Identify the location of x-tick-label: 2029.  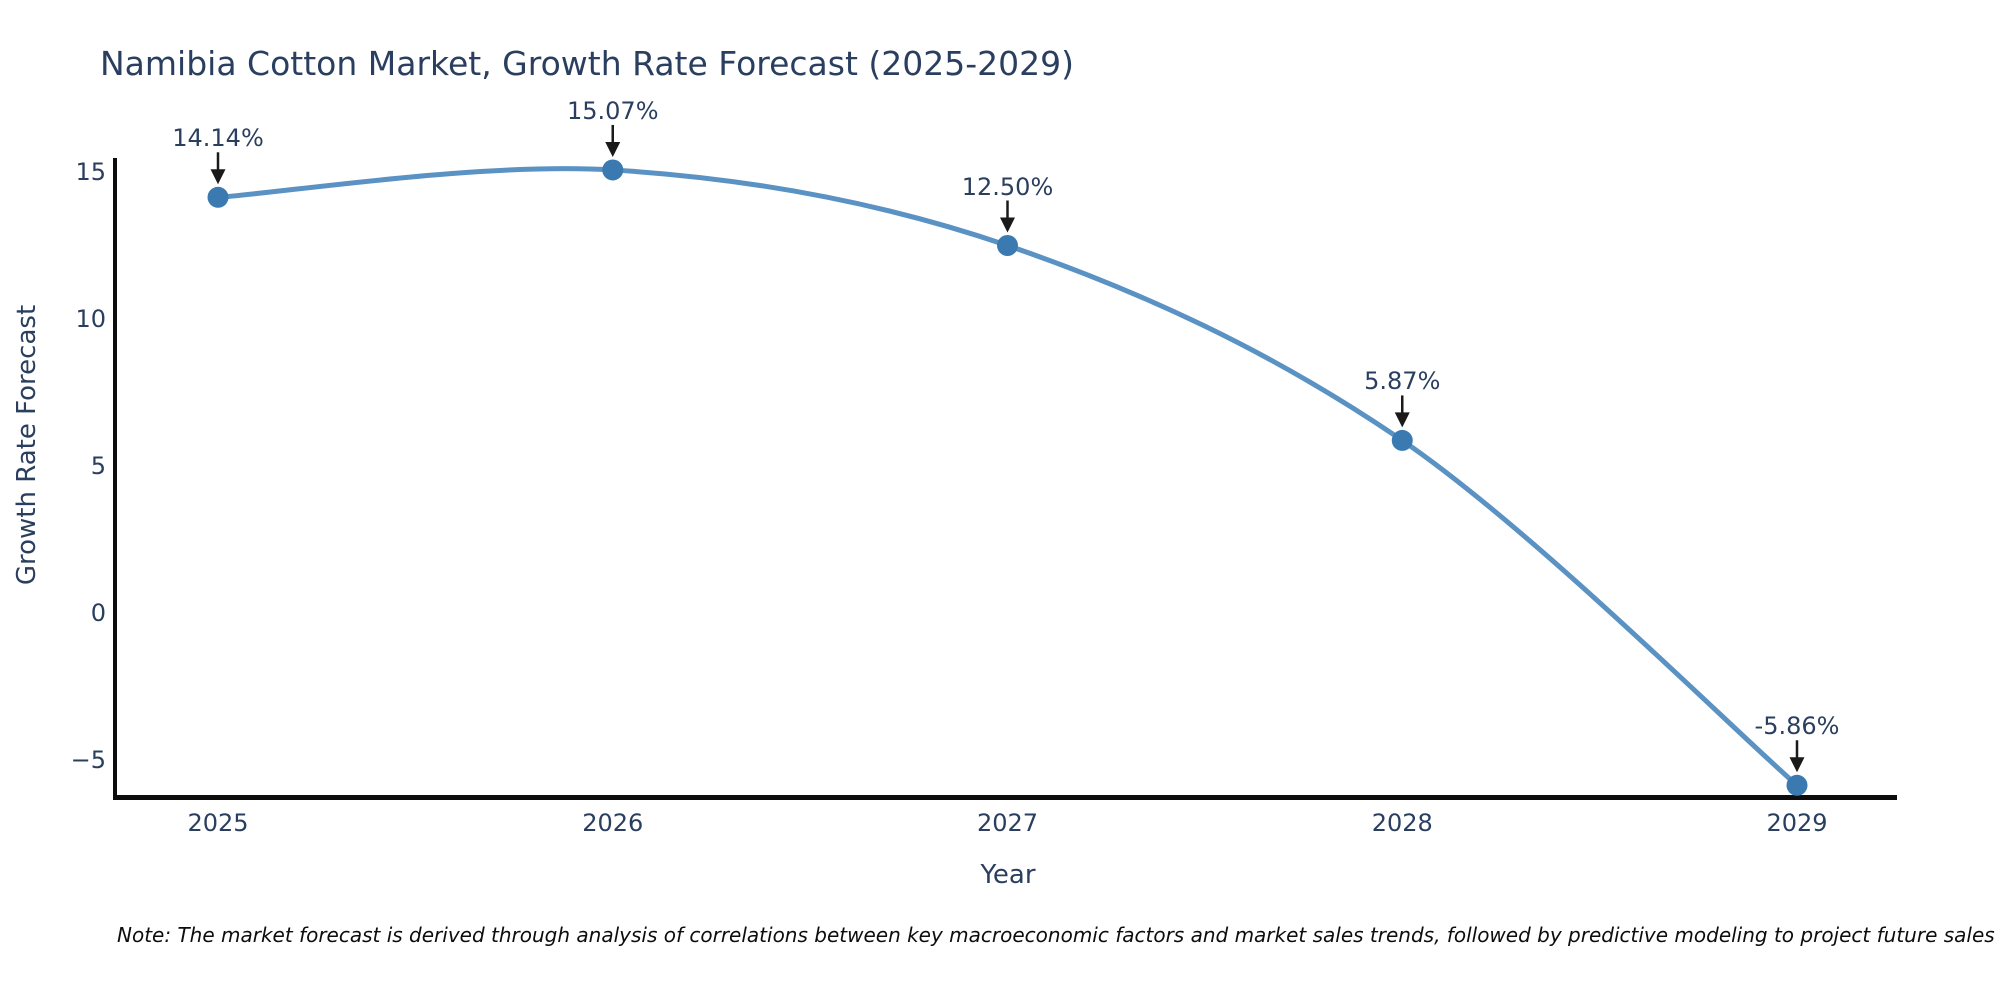
(1797, 823).